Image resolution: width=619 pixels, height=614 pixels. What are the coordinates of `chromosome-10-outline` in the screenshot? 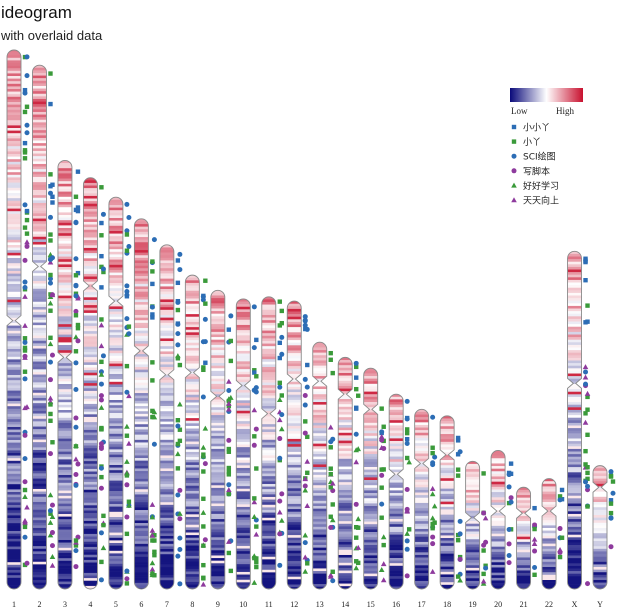 It's located at (243, 444).